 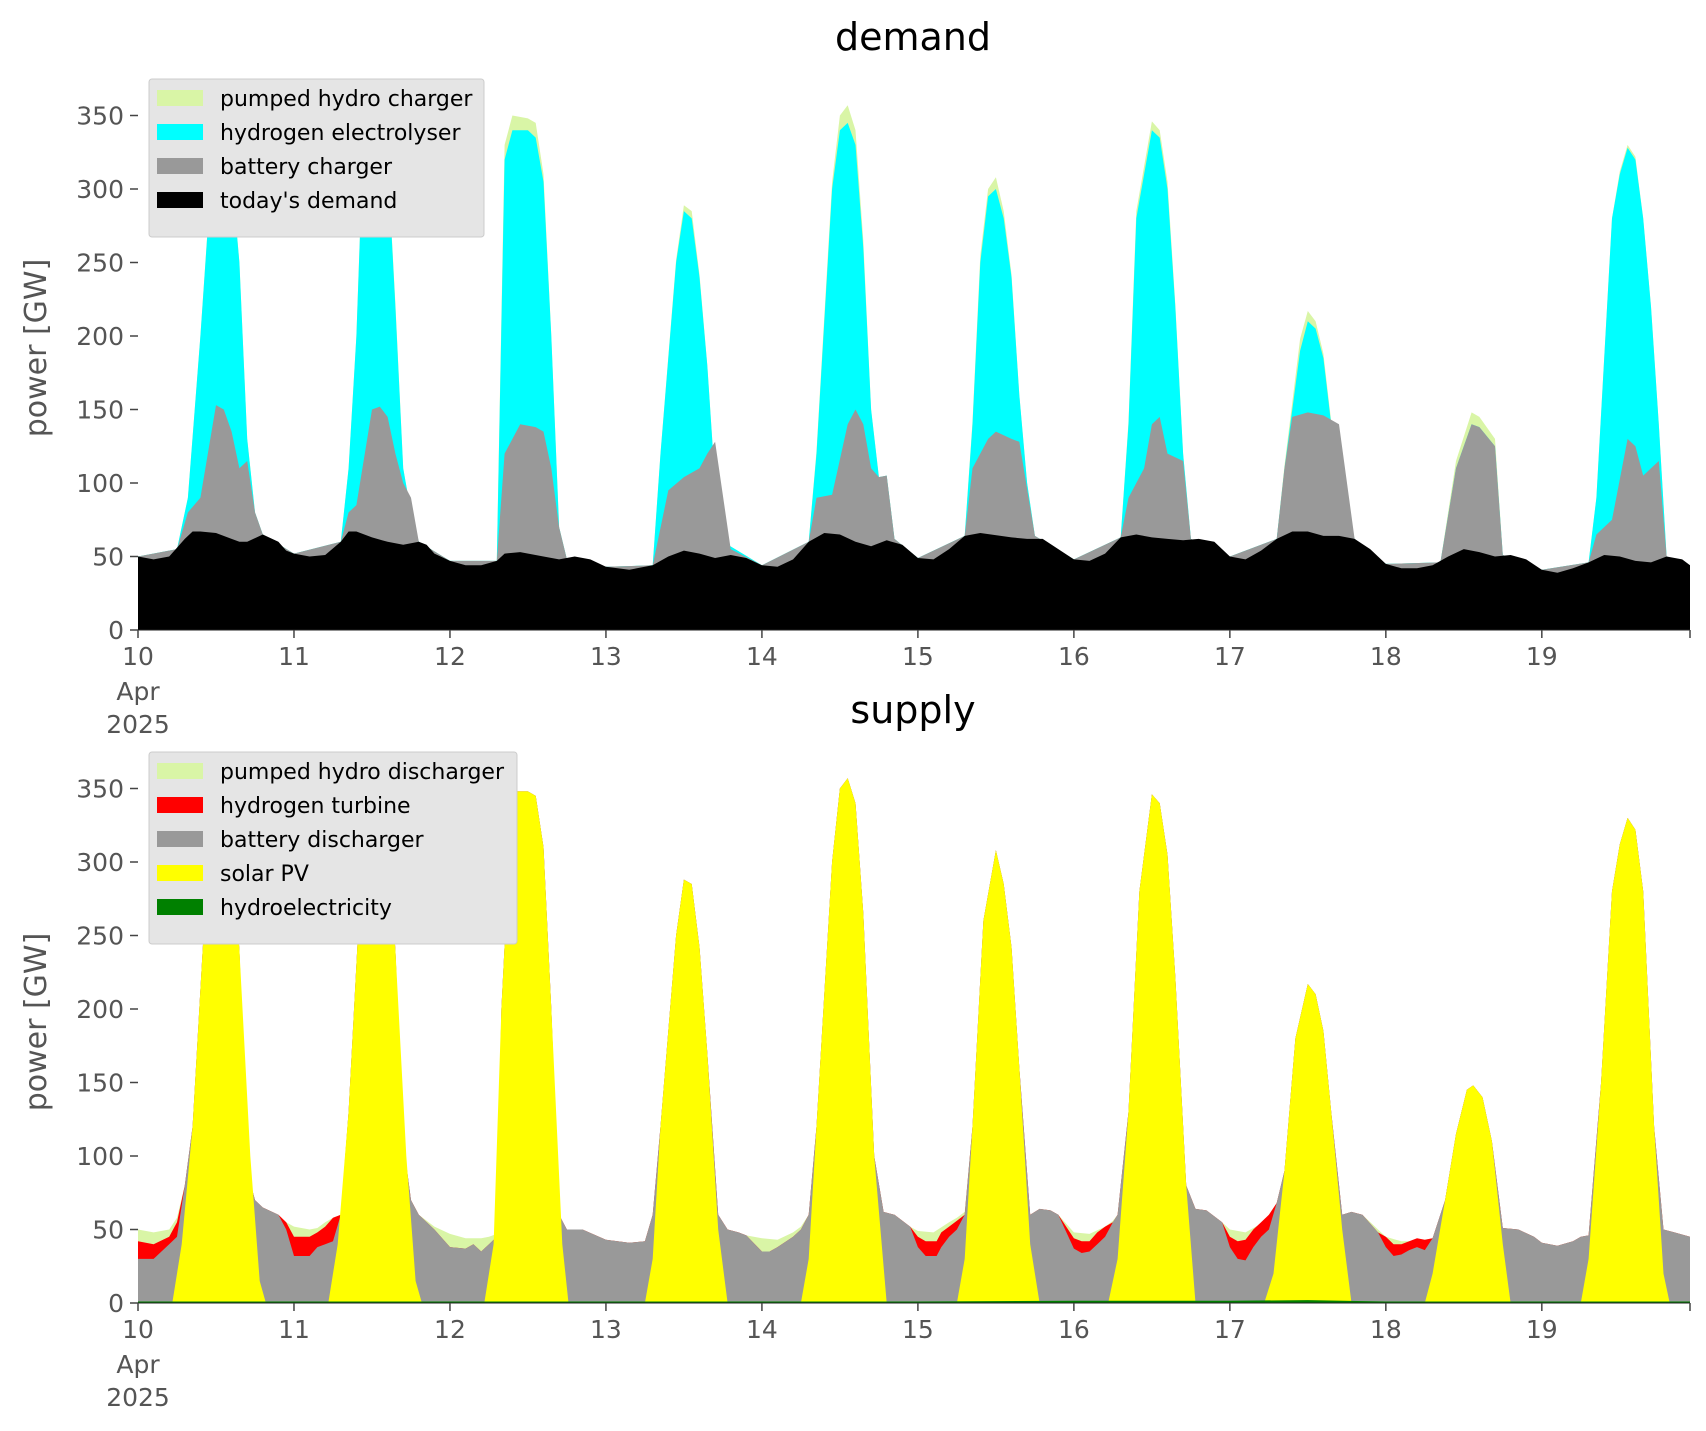 I want to click on legend-label-battery-charger: battery charger, so click(x=306, y=167).